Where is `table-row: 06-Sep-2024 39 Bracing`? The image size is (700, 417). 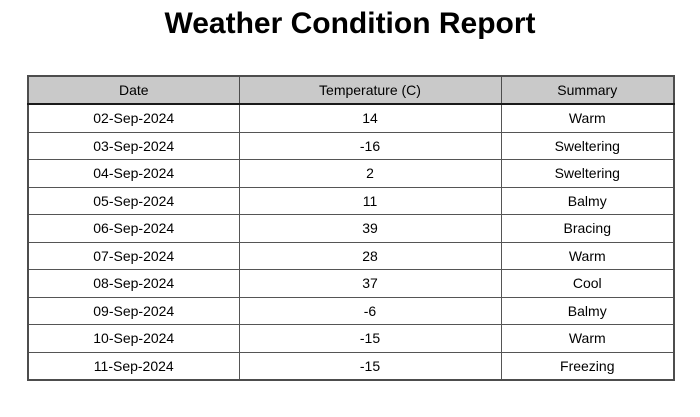
table-row: 06-Sep-2024 39 Bracing is located at coordinates (351, 228).